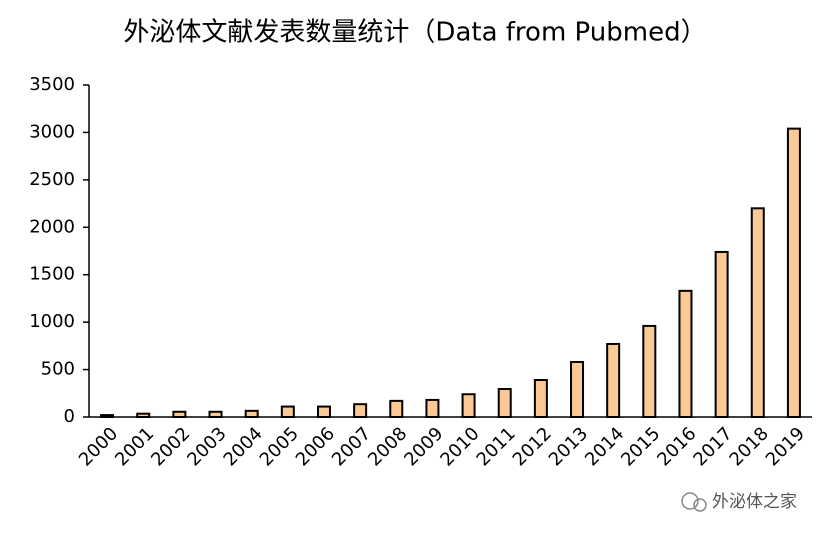 Image resolution: width=837 pixels, height=534 pixels. I want to click on x-tick-label: 2019, so click(785, 446).